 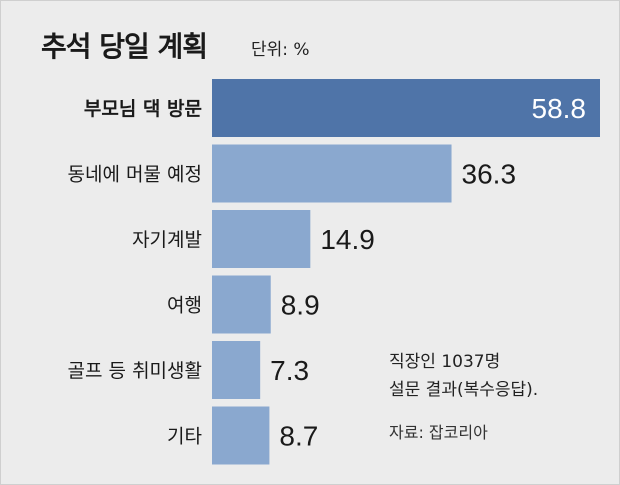 I want to click on value-label-5: 8.7, so click(x=298, y=436).